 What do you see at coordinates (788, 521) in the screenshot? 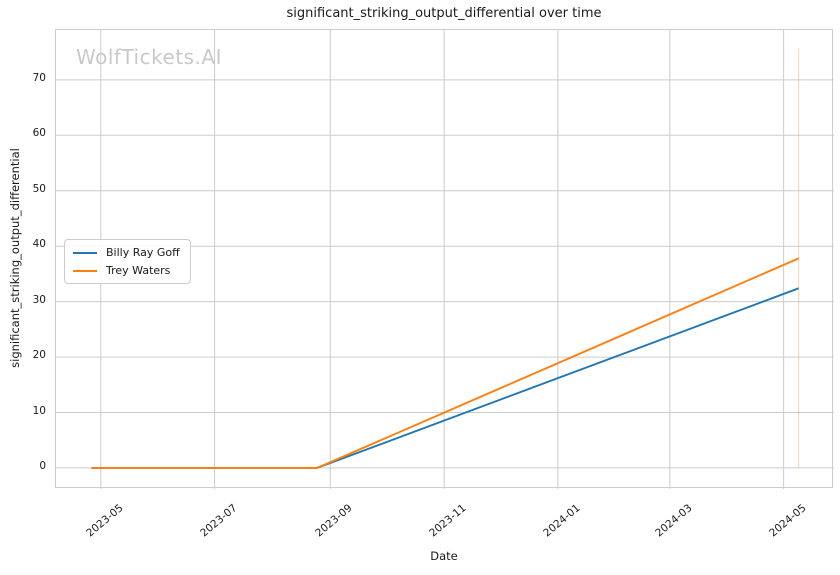
I see `x-tick-label: 2024-05` at bounding box center [788, 521].